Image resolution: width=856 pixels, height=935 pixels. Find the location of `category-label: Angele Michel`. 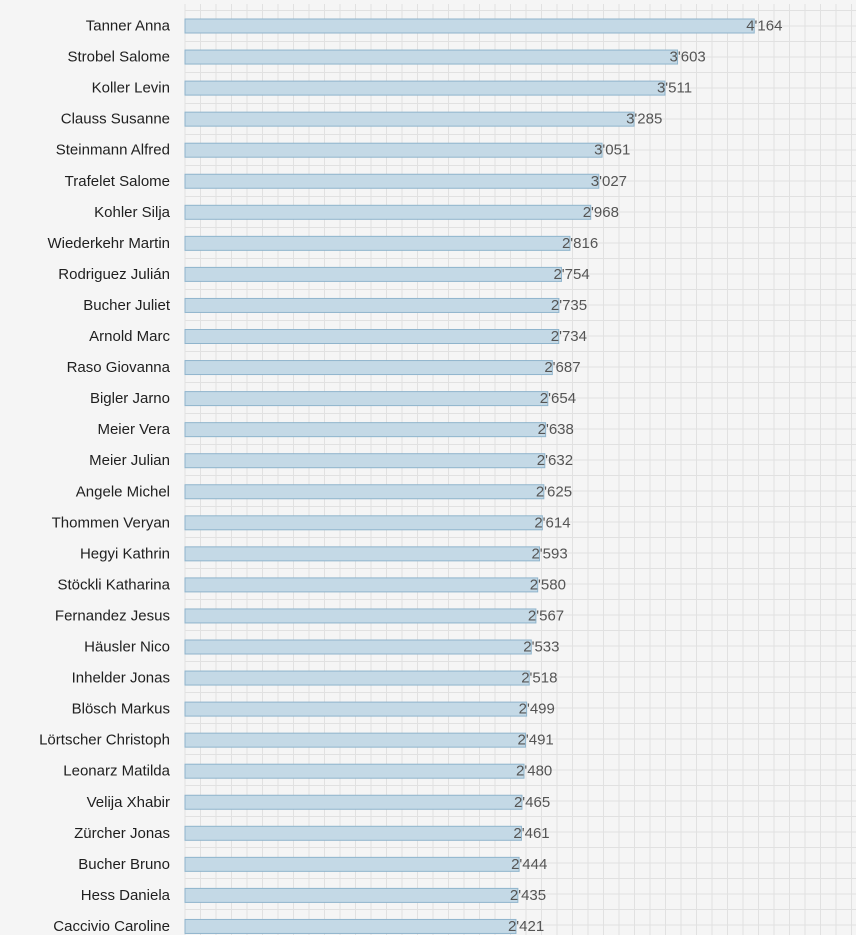

category-label: Angele Michel is located at coordinates (123, 491).